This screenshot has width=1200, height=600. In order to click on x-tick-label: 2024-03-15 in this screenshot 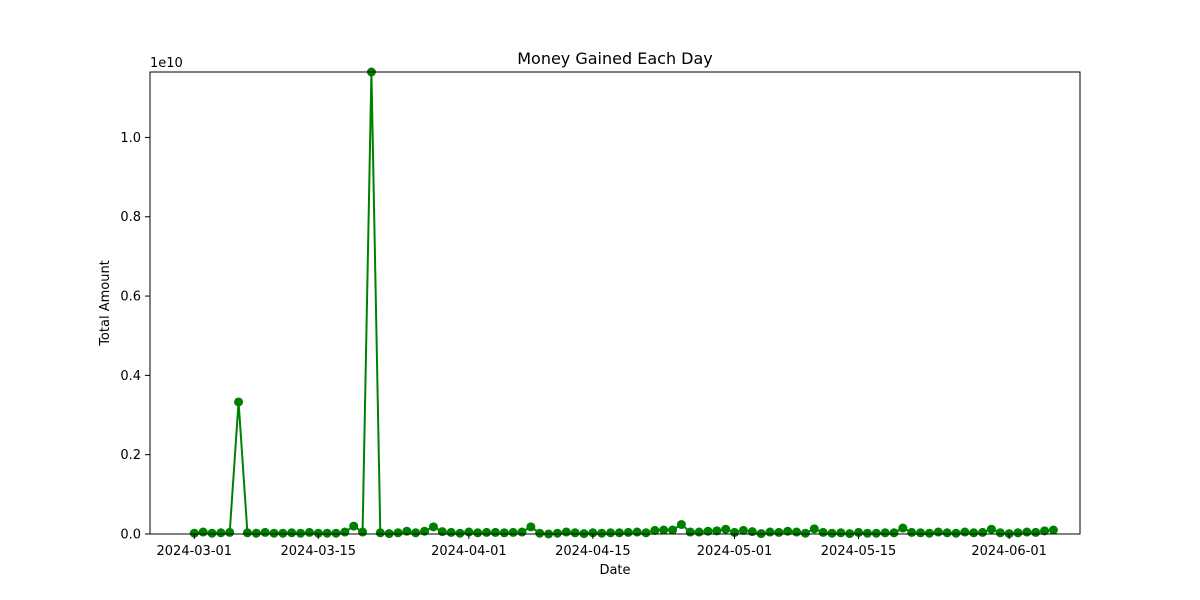, I will do `click(319, 551)`.